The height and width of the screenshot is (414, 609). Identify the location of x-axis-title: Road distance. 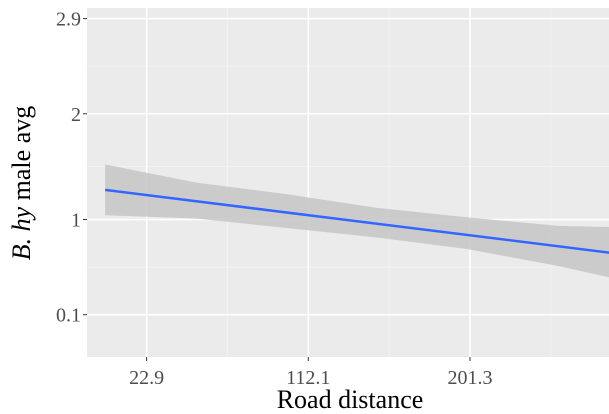
(350, 399).